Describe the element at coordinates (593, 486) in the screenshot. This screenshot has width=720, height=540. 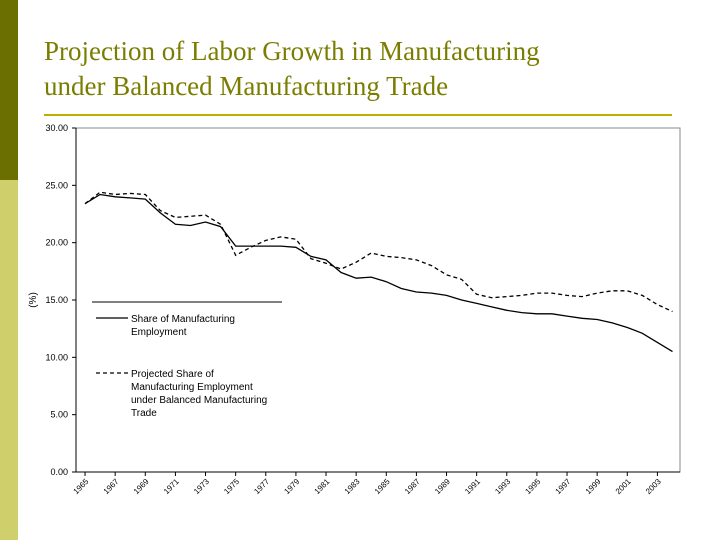
I see `x-tick-label: 1999` at that location.